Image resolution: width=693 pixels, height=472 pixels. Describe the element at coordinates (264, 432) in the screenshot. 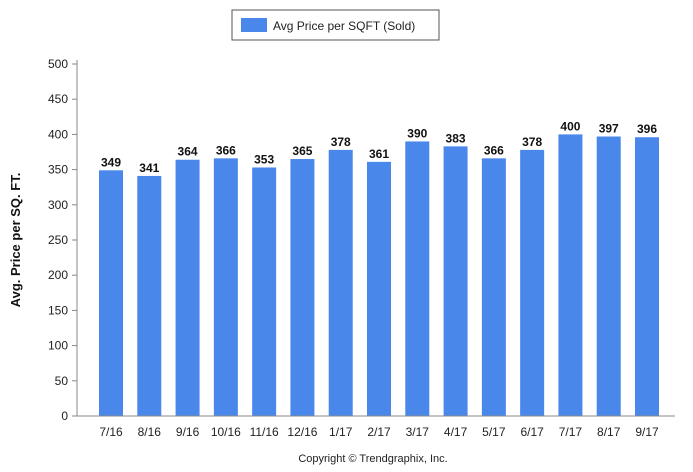

I see `x-tick-label: 11/16` at that location.